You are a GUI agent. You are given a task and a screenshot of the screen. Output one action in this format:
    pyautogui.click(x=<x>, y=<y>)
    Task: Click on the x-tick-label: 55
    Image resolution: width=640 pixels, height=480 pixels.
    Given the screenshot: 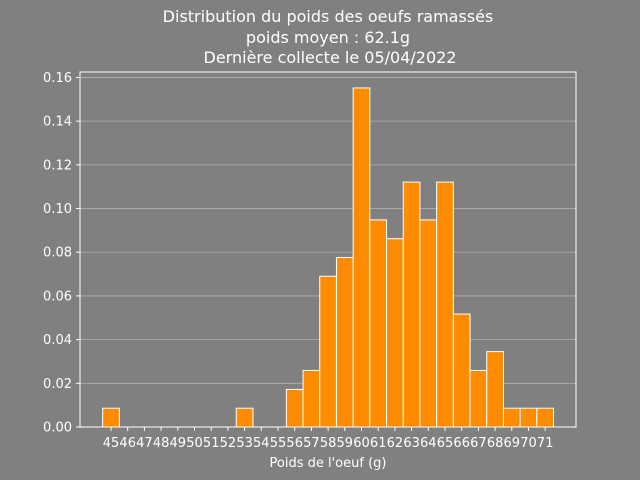 What is the action you would take?
    pyautogui.click(x=278, y=443)
    